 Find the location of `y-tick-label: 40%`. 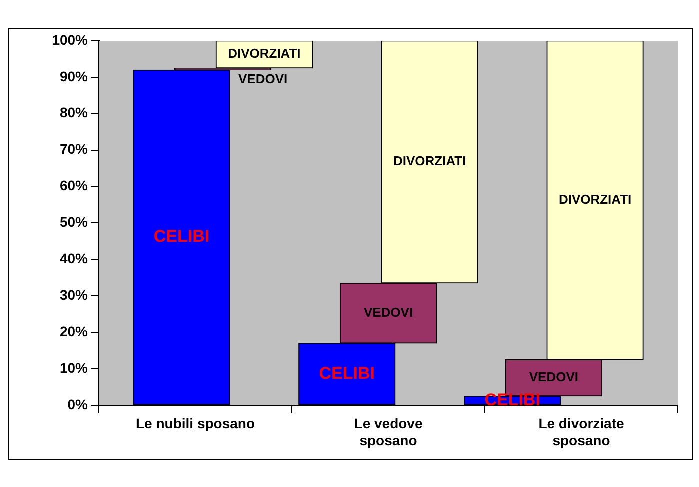

y-tick-label: 40% is located at coordinates (74, 258).